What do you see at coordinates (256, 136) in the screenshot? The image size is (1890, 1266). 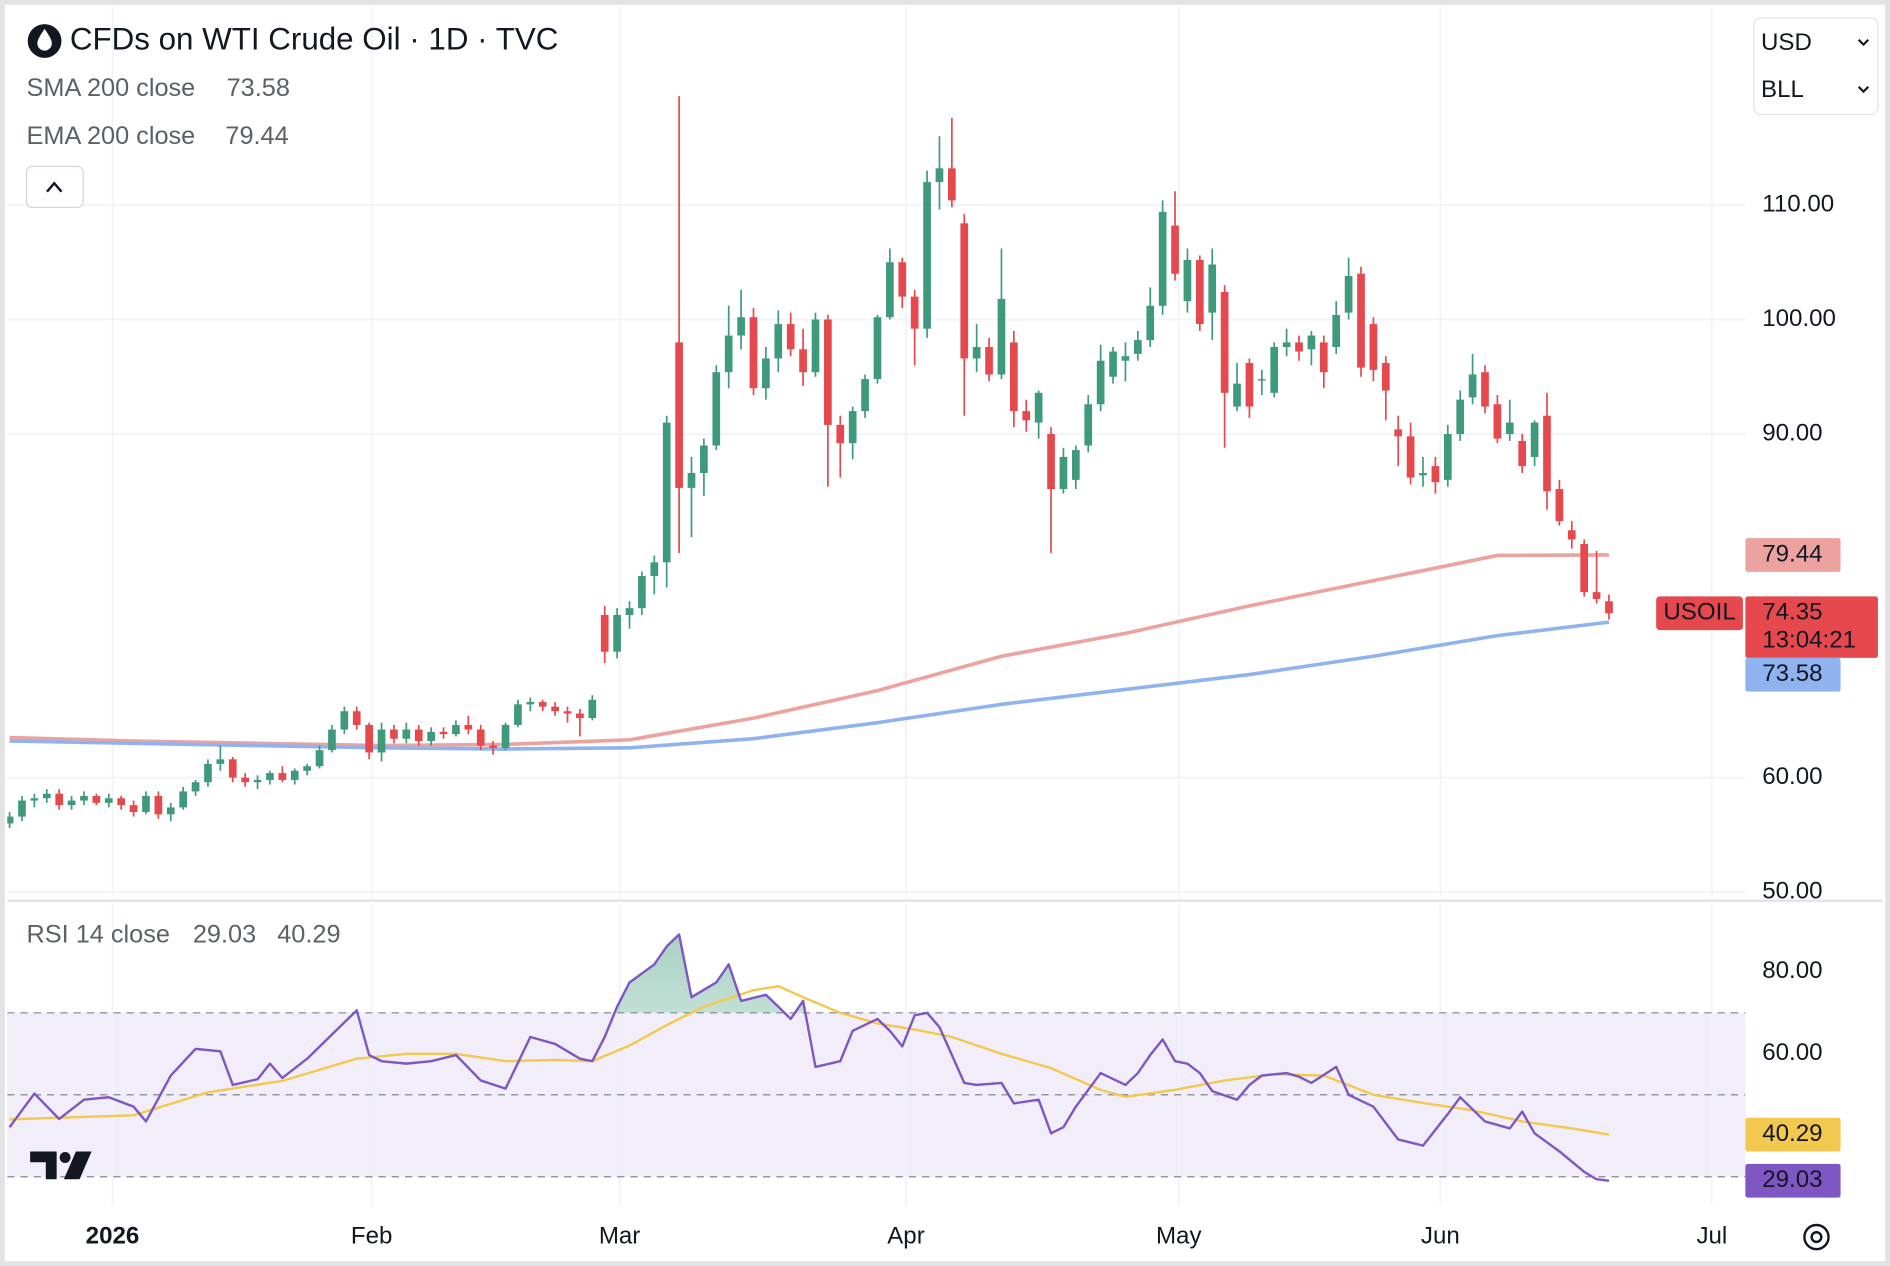 I see `legend-value: 79.44` at bounding box center [256, 136].